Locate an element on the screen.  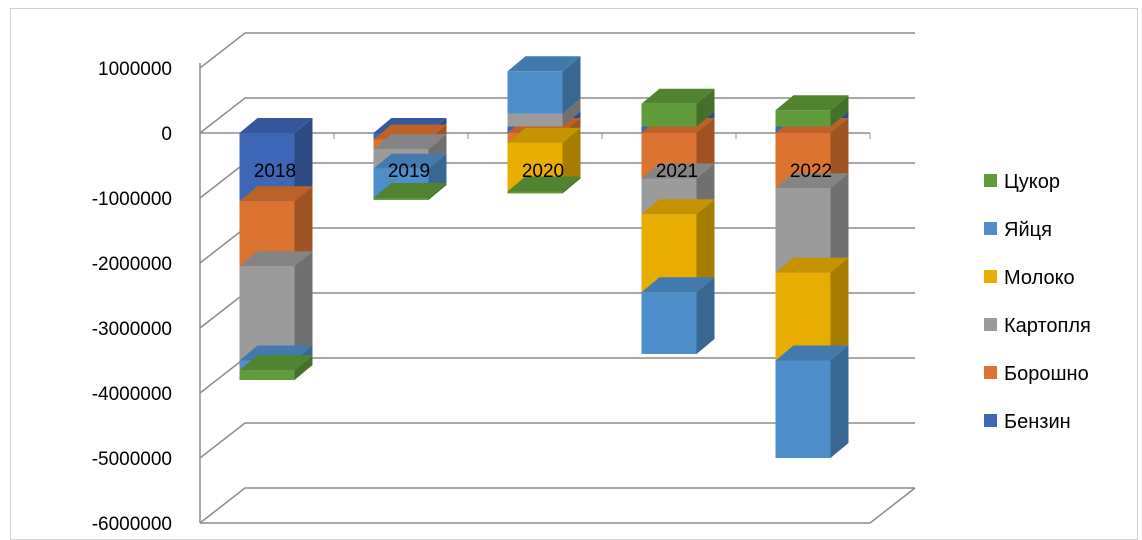
legend-label: Картопля is located at coordinates (1047, 326).